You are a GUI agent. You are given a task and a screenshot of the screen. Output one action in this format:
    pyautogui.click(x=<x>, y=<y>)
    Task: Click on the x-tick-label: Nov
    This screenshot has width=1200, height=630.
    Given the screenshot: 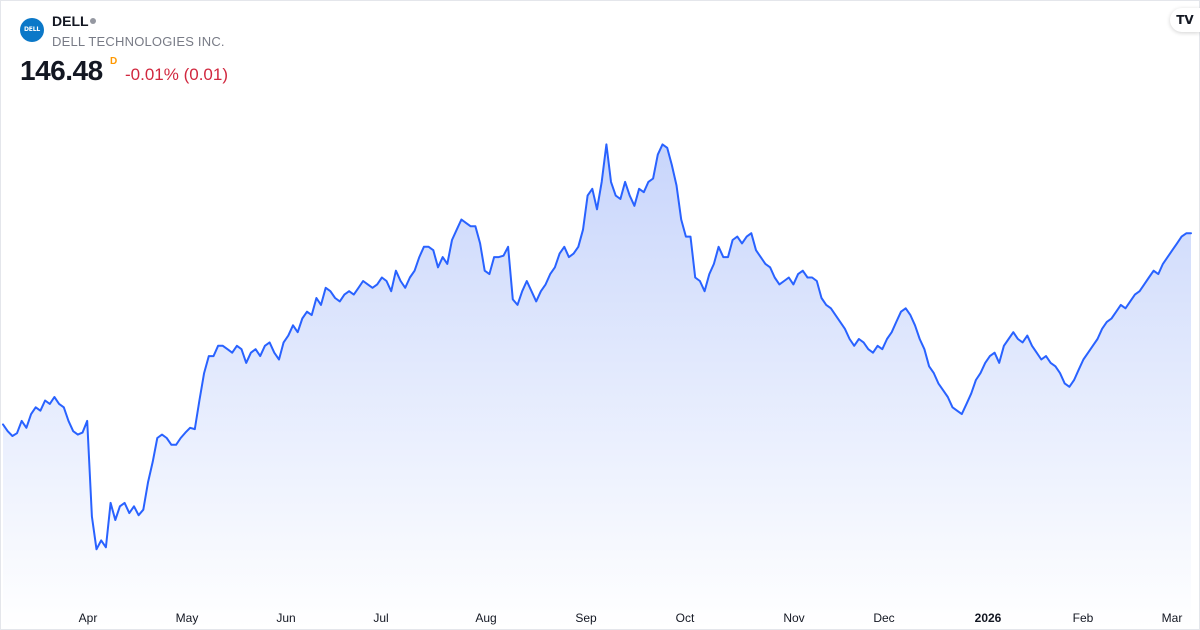 What is the action you would take?
    pyautogui.click(x=793, y=618)
    